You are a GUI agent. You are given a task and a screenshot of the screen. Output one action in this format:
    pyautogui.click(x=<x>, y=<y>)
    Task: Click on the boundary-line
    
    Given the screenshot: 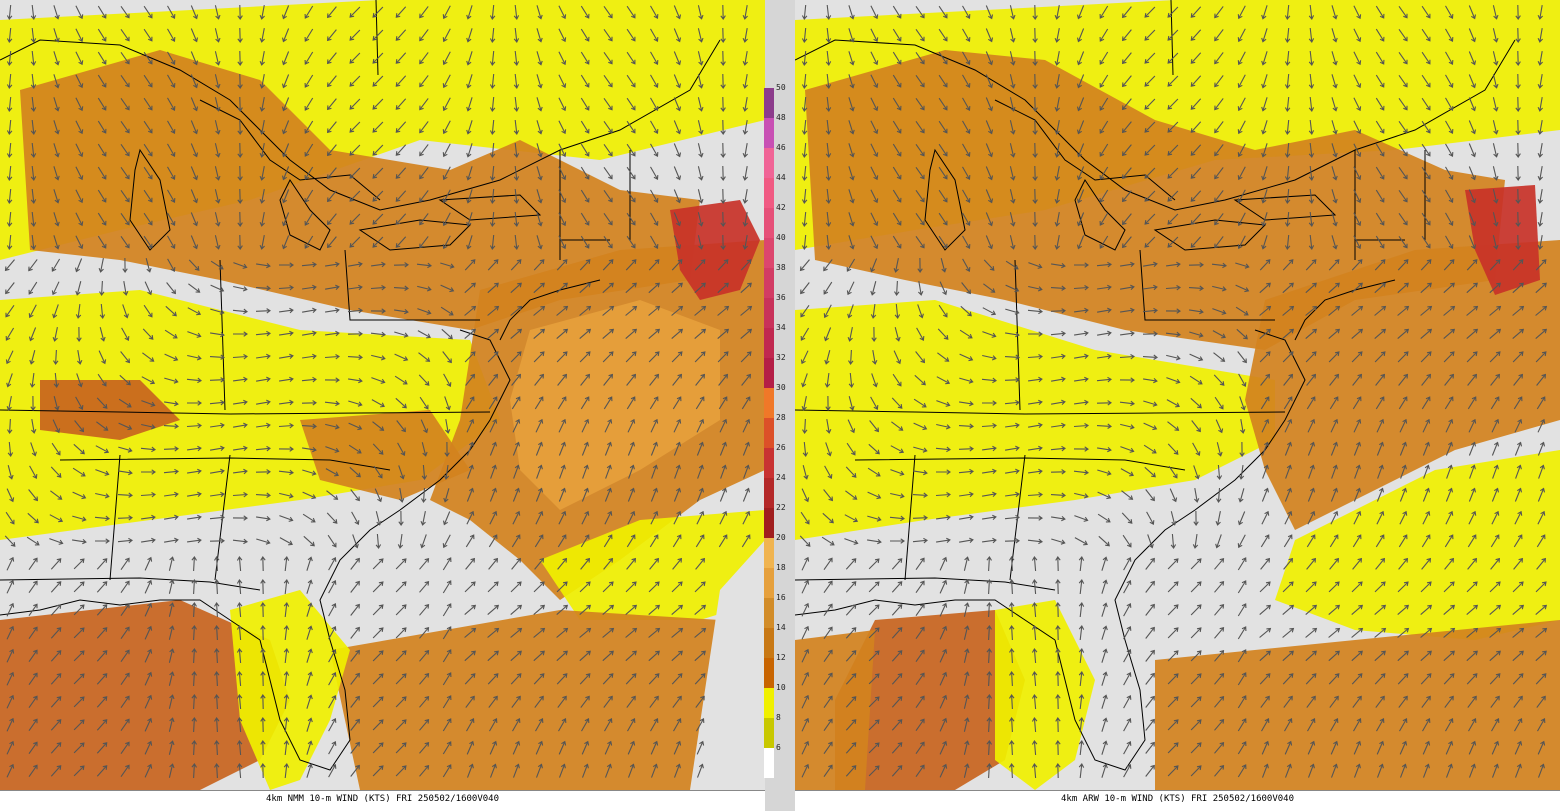 What is the action you would take?
    pyautogui.click(x=377, y=38)
    